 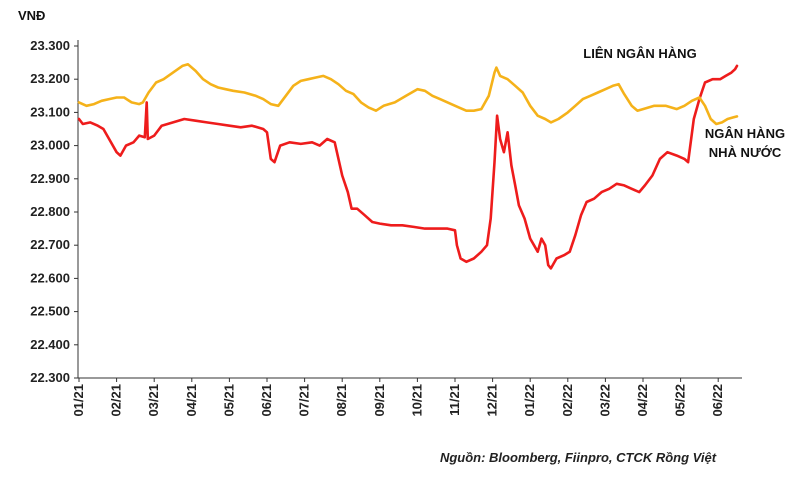 I want to click on x-tick-label: 01/21, so click(x=78, y=400).